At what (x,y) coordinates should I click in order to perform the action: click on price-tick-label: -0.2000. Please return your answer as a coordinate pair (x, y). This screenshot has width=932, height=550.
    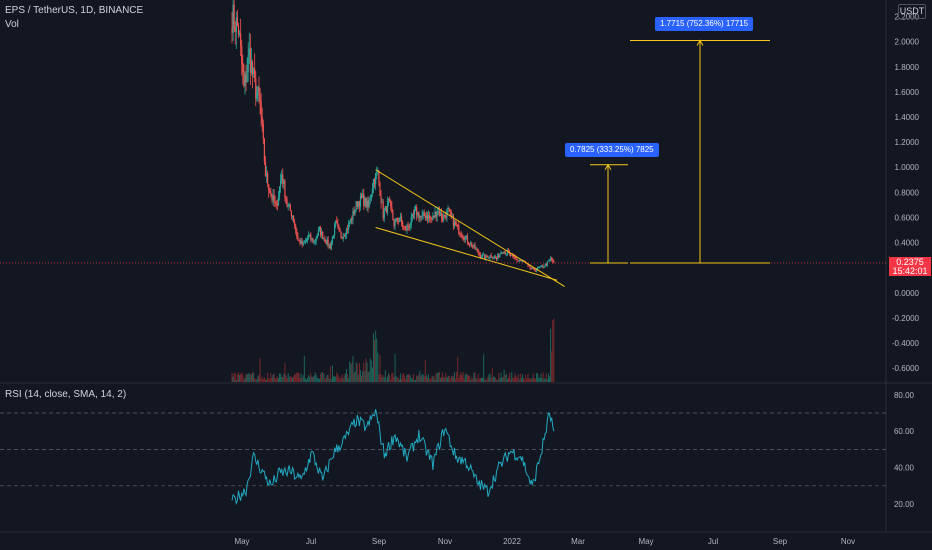
    Looking at the image, I should click on (906, 318).